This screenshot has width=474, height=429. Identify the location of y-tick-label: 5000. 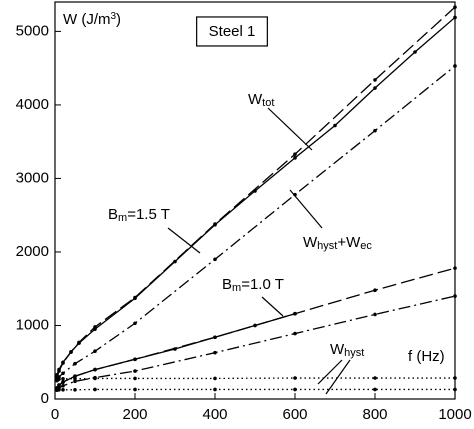
(32, 30).